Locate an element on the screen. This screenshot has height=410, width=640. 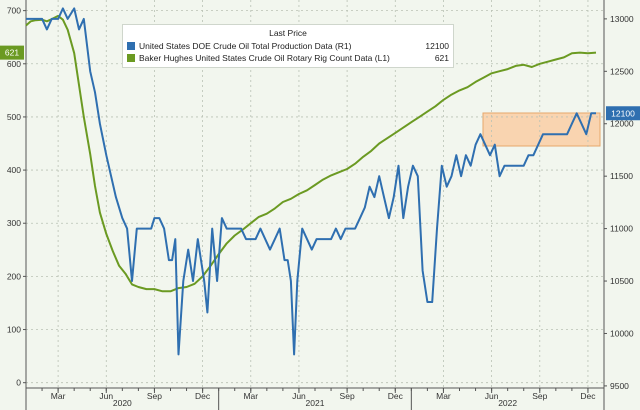
left-tick-label: 0 is located at coordinates (18, 383).